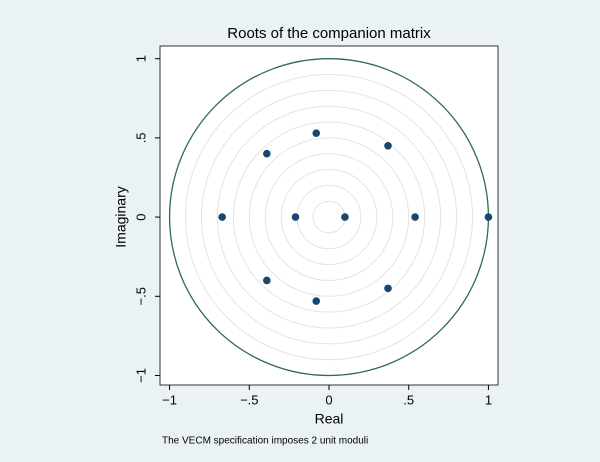  What do you see at coordinates (328, 399) in the screenshot?
I see `x-tick-label: 0` at bounding box center [328, 399].